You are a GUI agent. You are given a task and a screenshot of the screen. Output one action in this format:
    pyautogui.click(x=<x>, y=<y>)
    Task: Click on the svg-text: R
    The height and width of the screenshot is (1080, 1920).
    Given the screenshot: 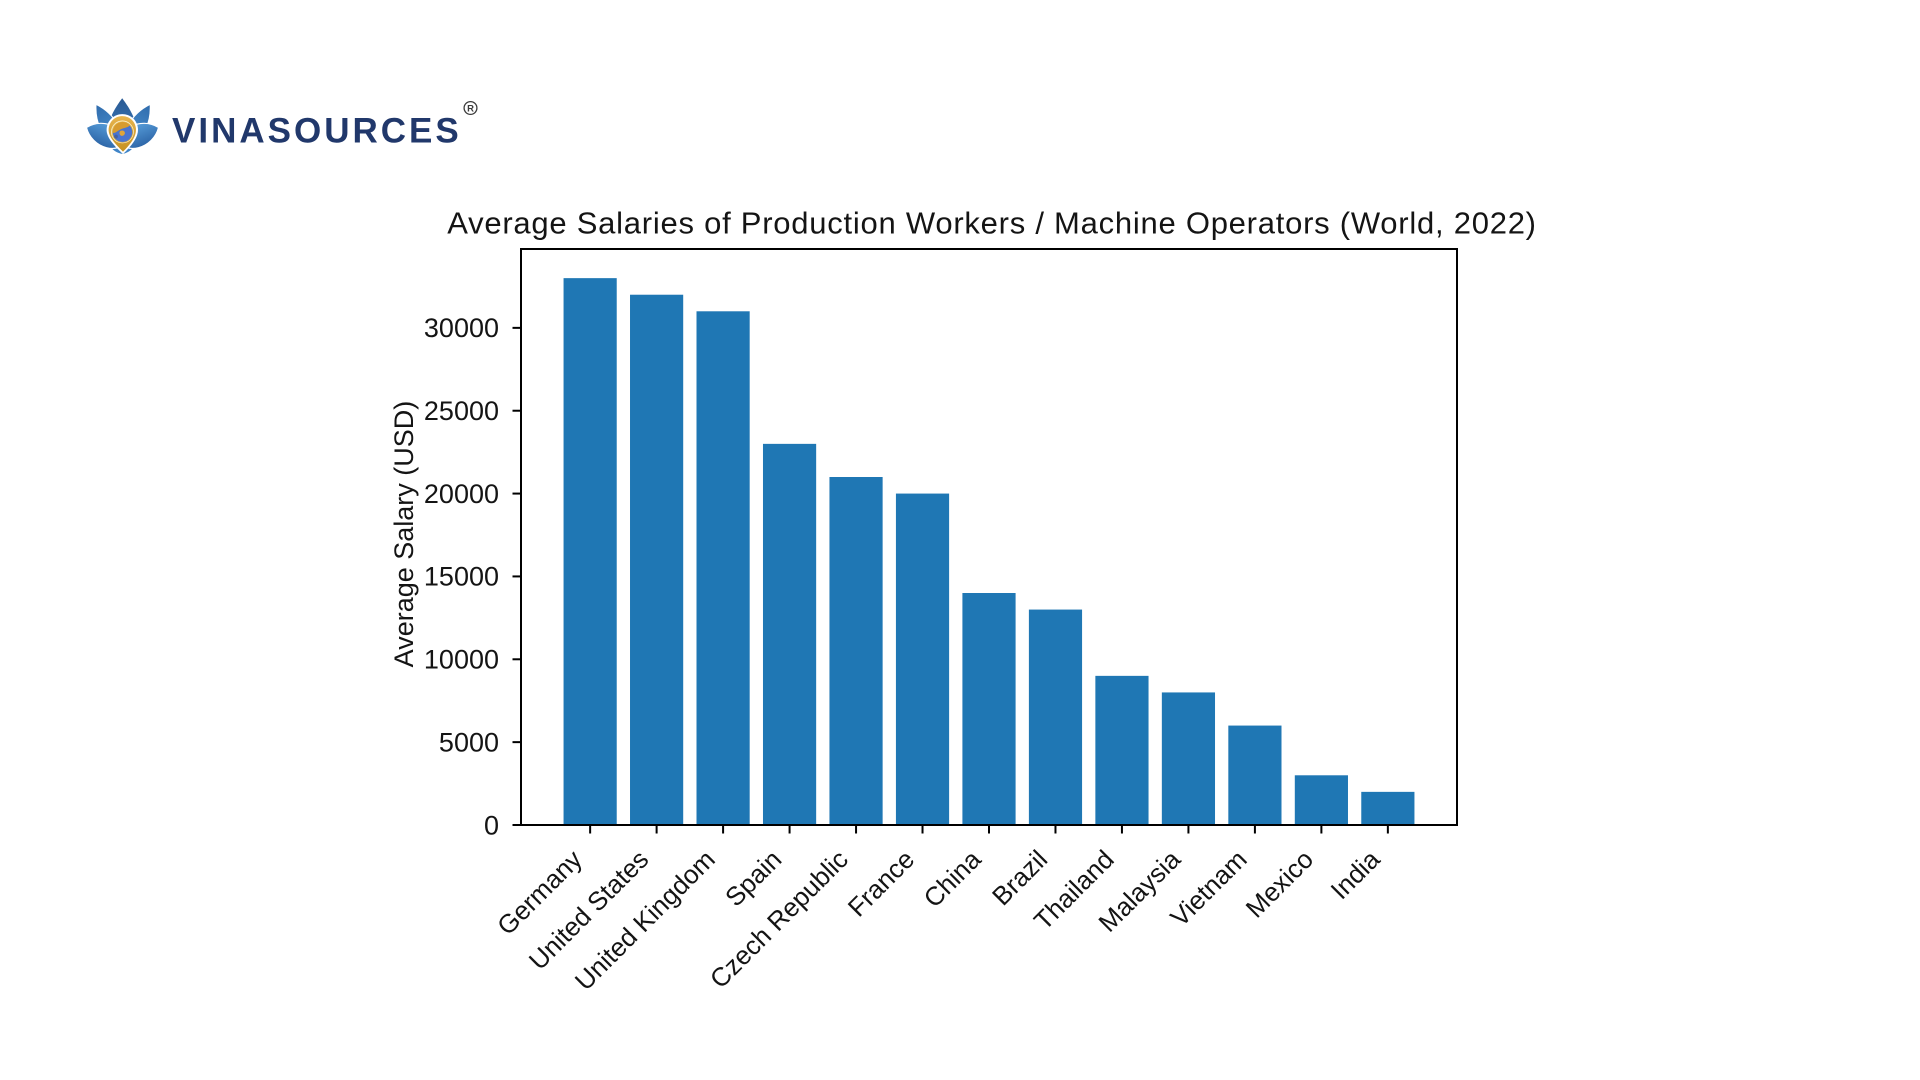 What is the action you would take?
    pyautogui.click(x=470, y=109)
    